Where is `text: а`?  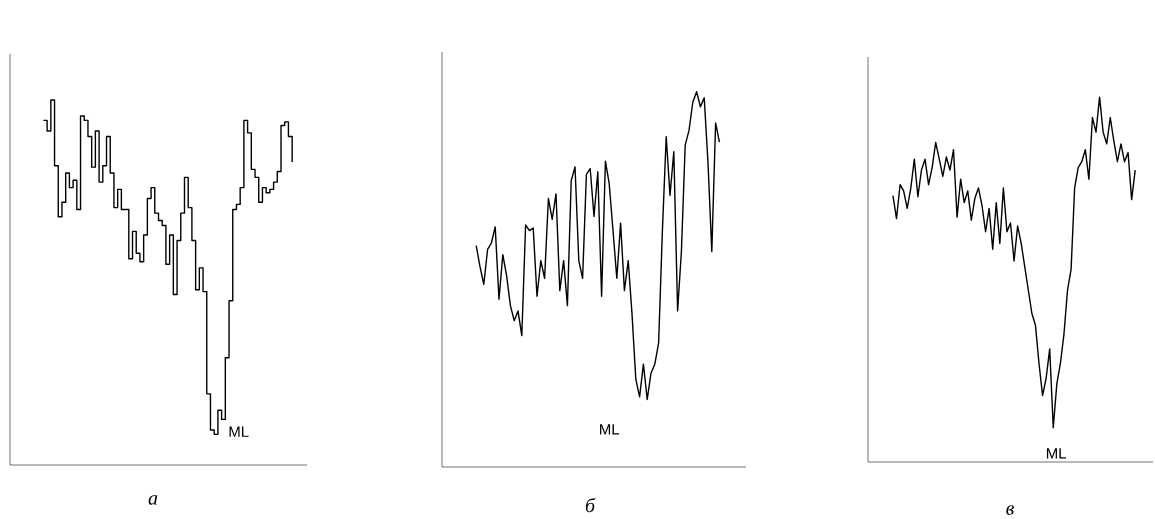
text: а is located at coordinates (153, 500).